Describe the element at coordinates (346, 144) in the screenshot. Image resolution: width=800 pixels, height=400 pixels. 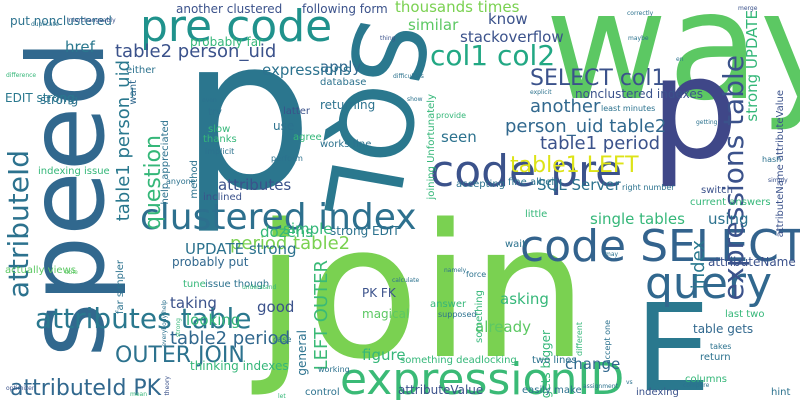
I see `word: works fine` at that location.